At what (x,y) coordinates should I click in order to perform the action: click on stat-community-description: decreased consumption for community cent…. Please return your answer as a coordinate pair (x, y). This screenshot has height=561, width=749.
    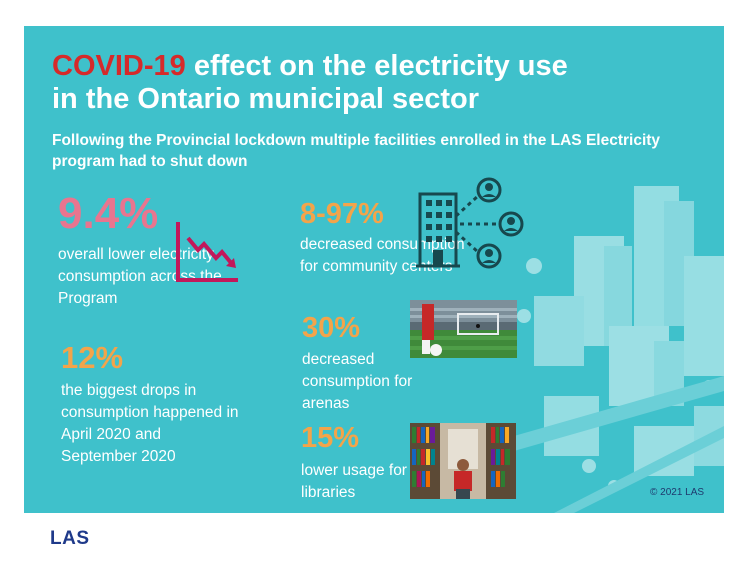
    Looking at the image, I should click on (382, 255).